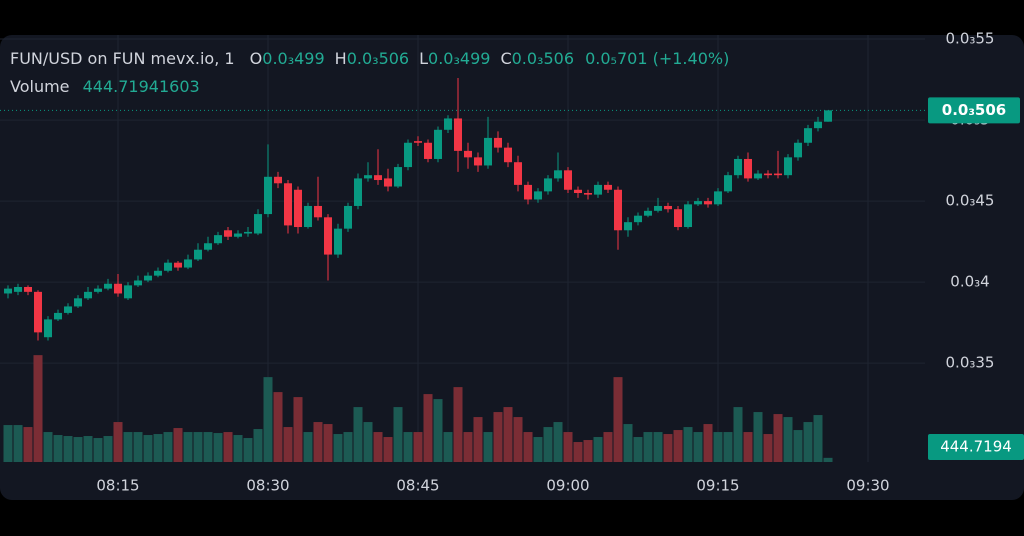 The height and width of the screenshot is (536, 1024). I want to click on ohlc-item: O0.0₃499, so click(287, 58).